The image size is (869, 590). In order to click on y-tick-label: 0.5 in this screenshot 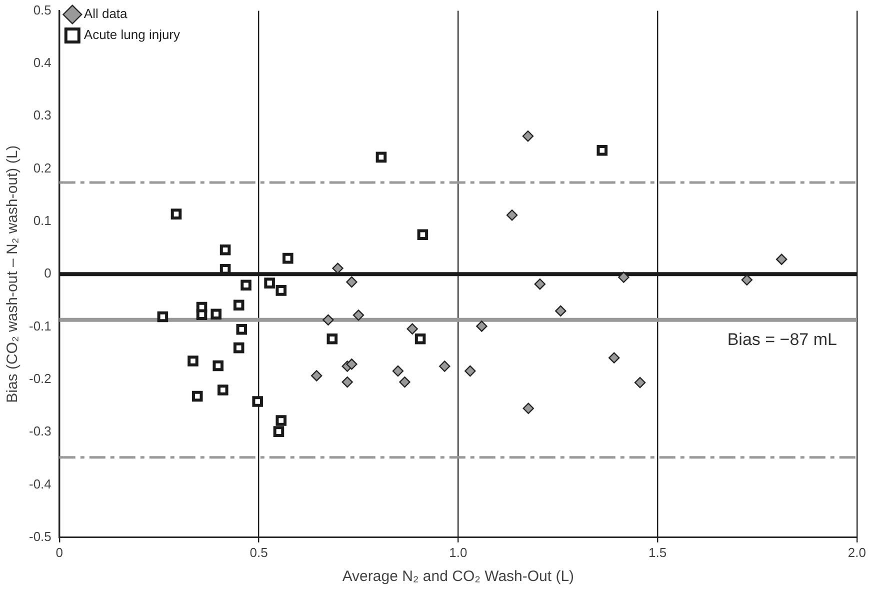, I will do `click(42, 10)`.